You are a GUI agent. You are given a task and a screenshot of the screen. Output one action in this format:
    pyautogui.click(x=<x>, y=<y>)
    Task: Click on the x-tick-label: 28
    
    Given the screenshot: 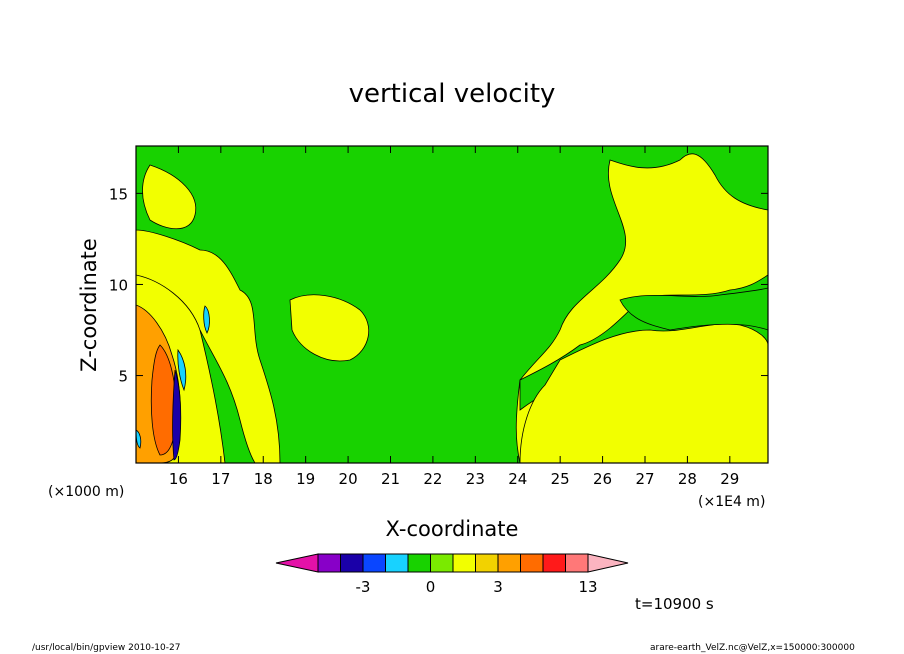 What is the action you would take?
    pyautogui.click(x=687, y=479)
    